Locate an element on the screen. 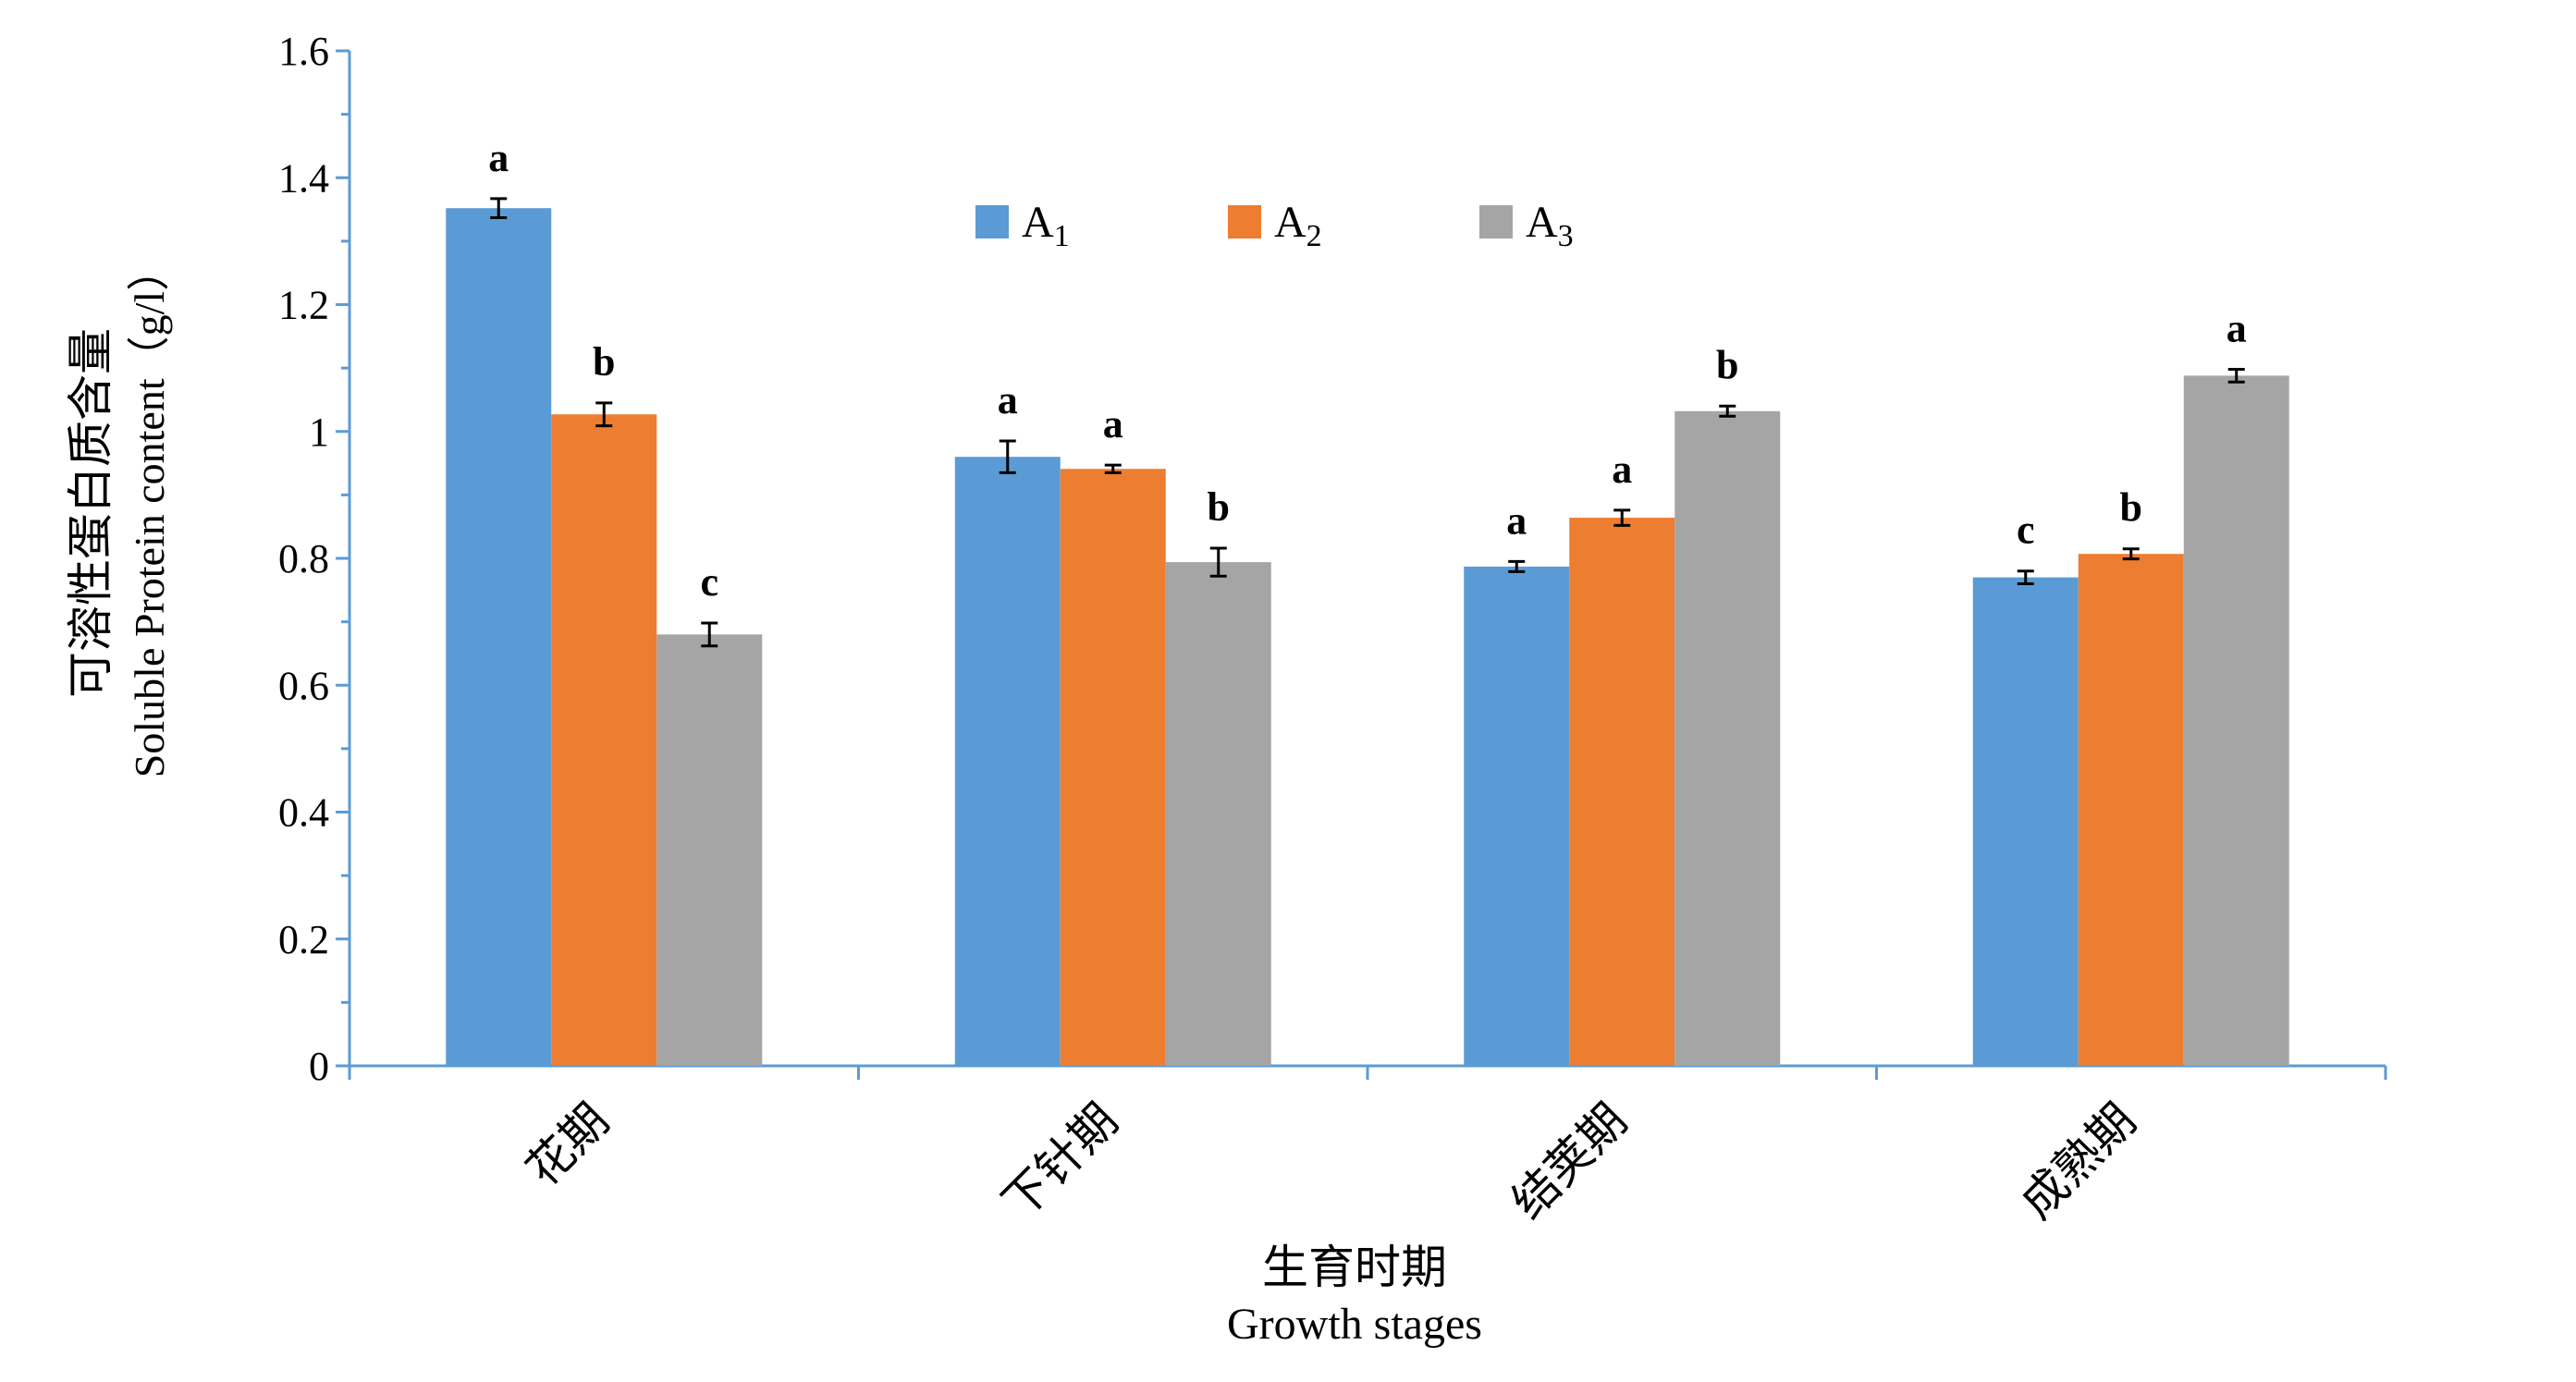 The height and width of the screenshot is (1382, 2576). legend: A1 A2 A3 is located at coordinates (1274, 226).